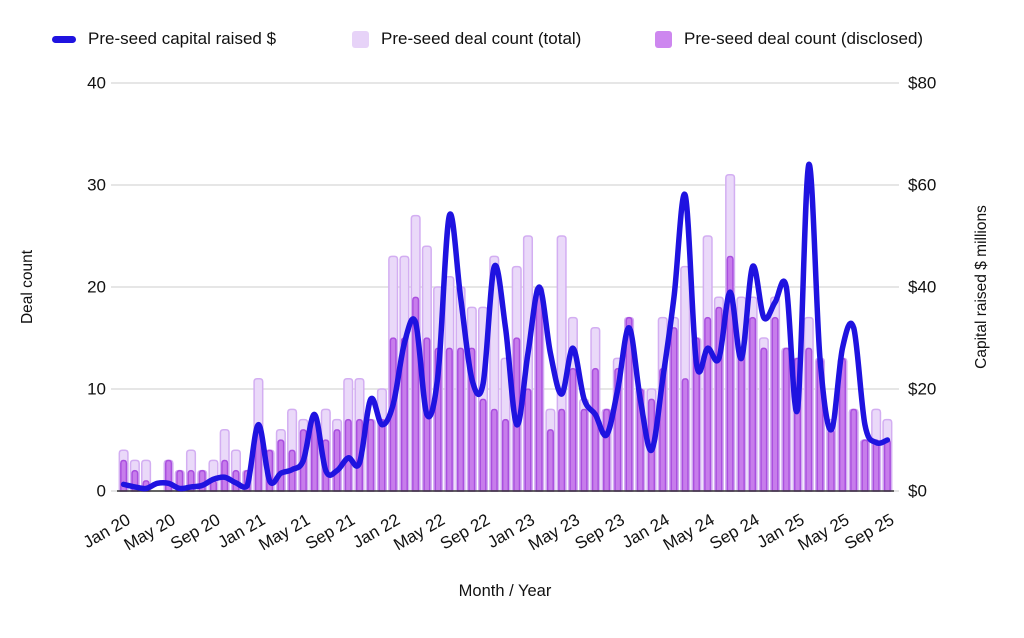  Describe the element at coordinates (689, 532) in the screenshot. I see `svg-text: May 24` at that location.